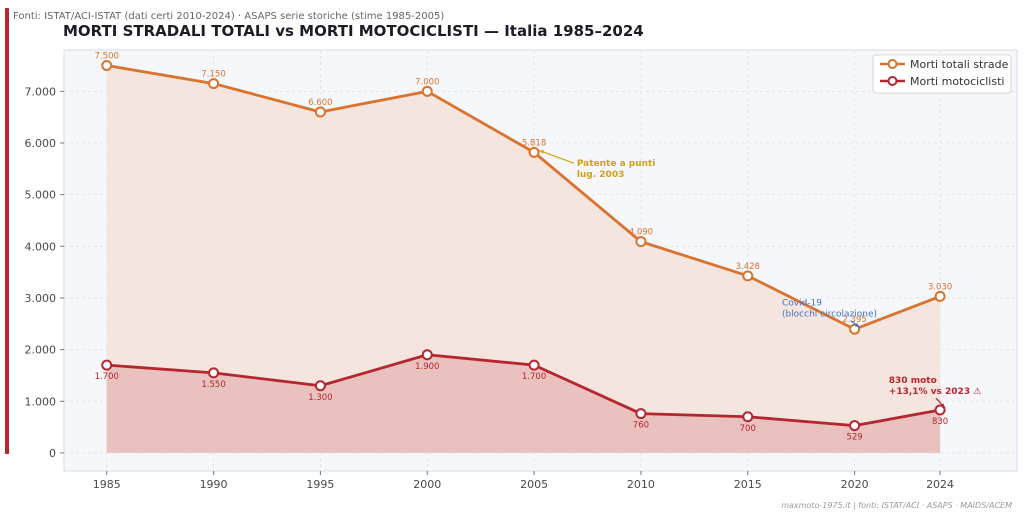 This screenshot has width=1024, height=518. I want to click on data-label-moto: 760, so click(641, 426).